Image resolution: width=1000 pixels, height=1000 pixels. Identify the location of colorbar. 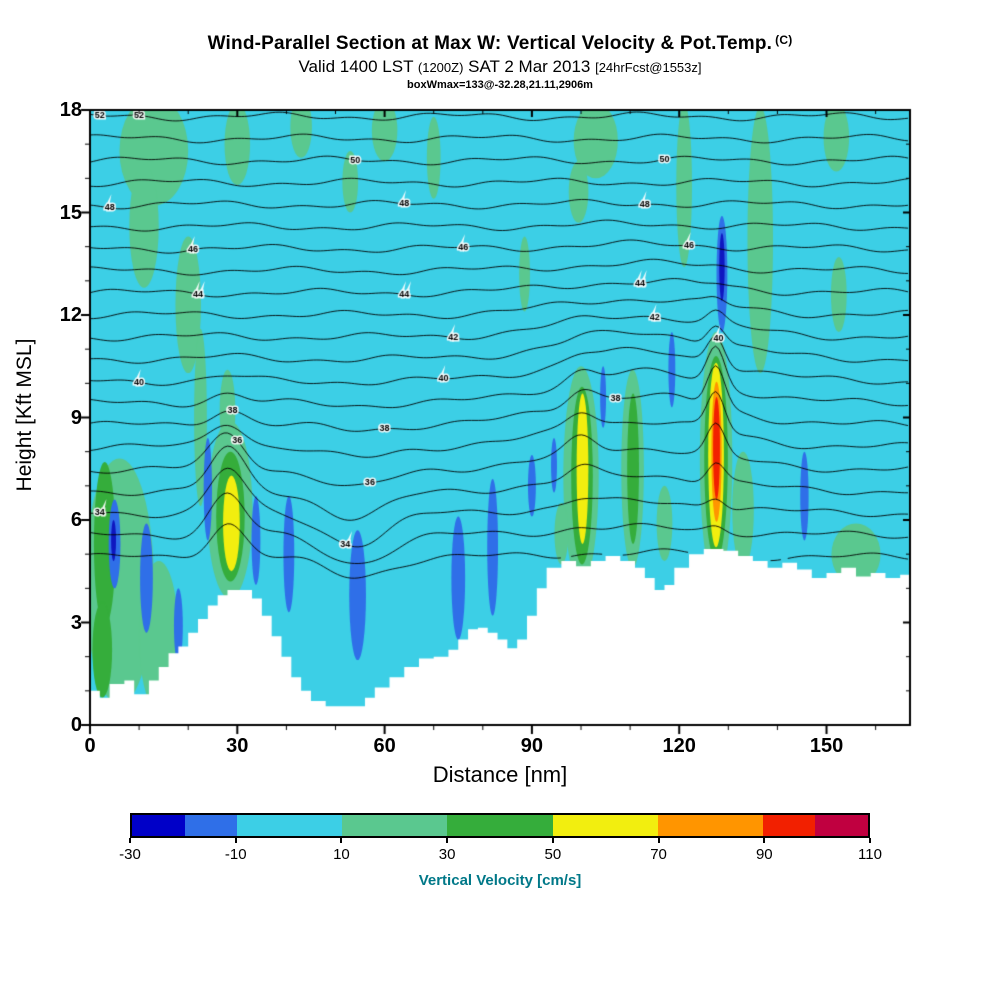
(500, 825).